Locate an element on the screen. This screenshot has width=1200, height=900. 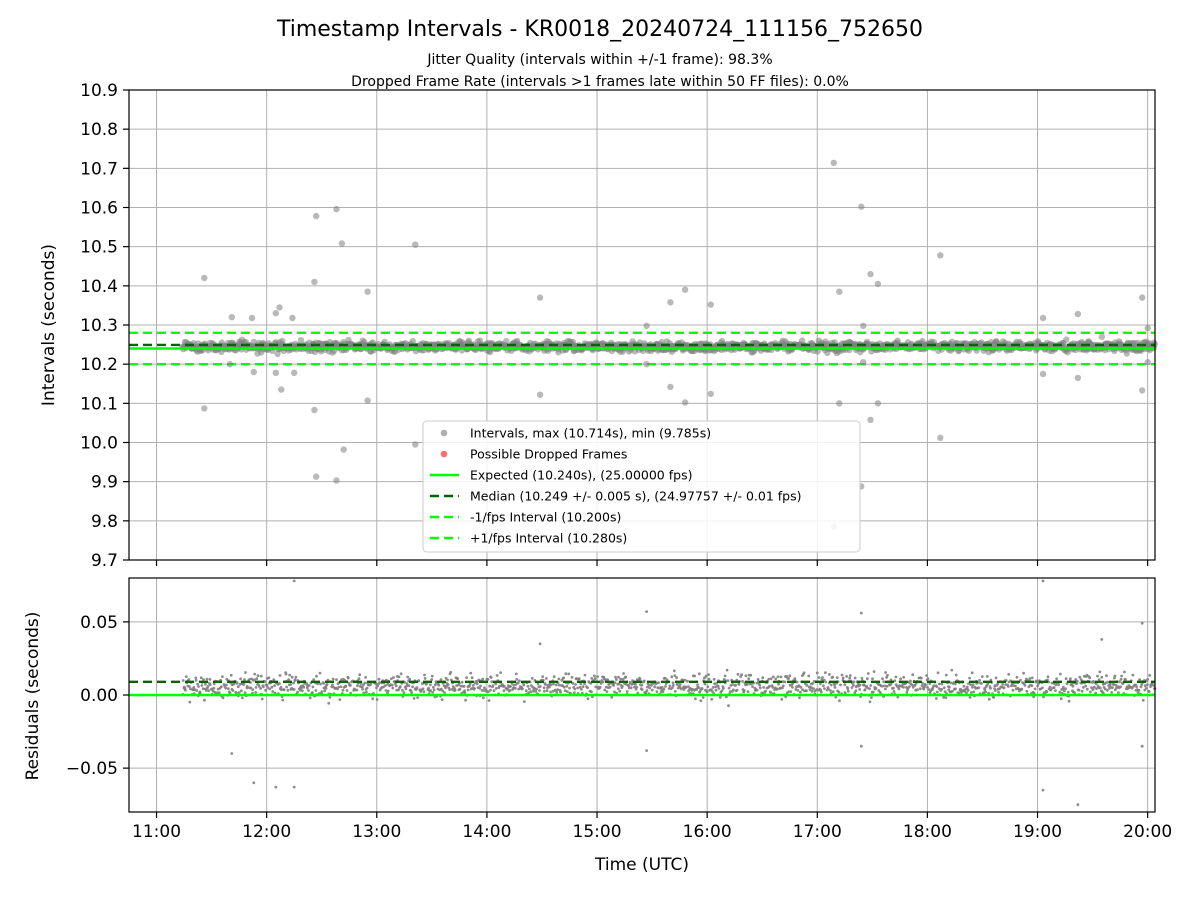
intervals-y-tick-label: 10.7 is located at coordinates (99, 169).